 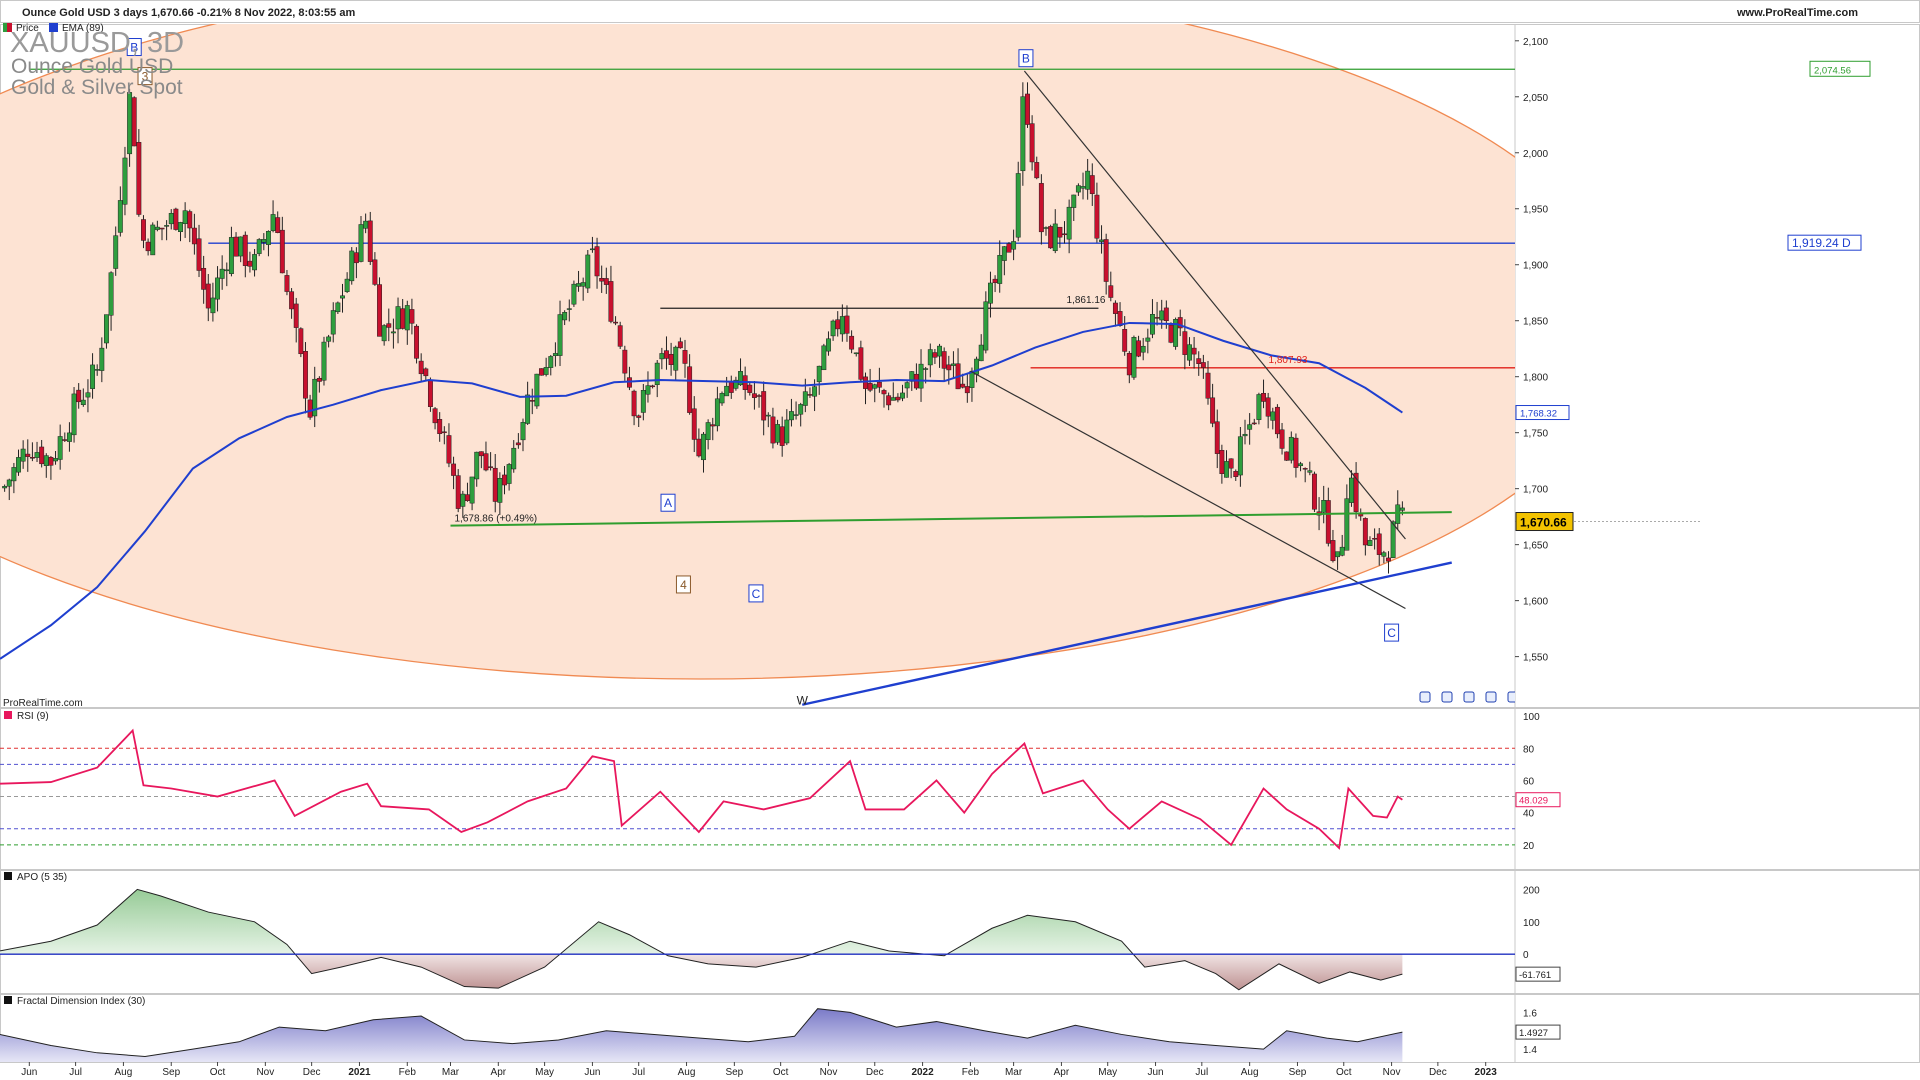 What do you see at coordinates (1538, 974) in the screenshot?
I see `apo-last-tag-box` at bounding box center [1538, 974].